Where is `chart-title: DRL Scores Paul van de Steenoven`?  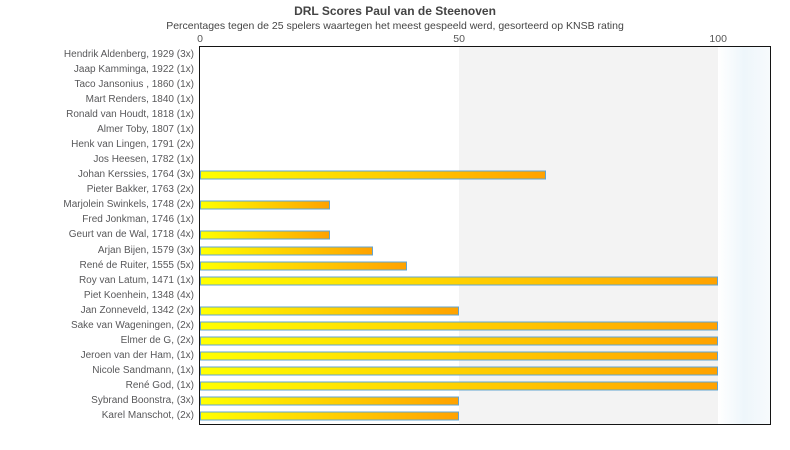
chart-title: DRL Scores Paul van de Steenoven is located at coordinates (395, 11).